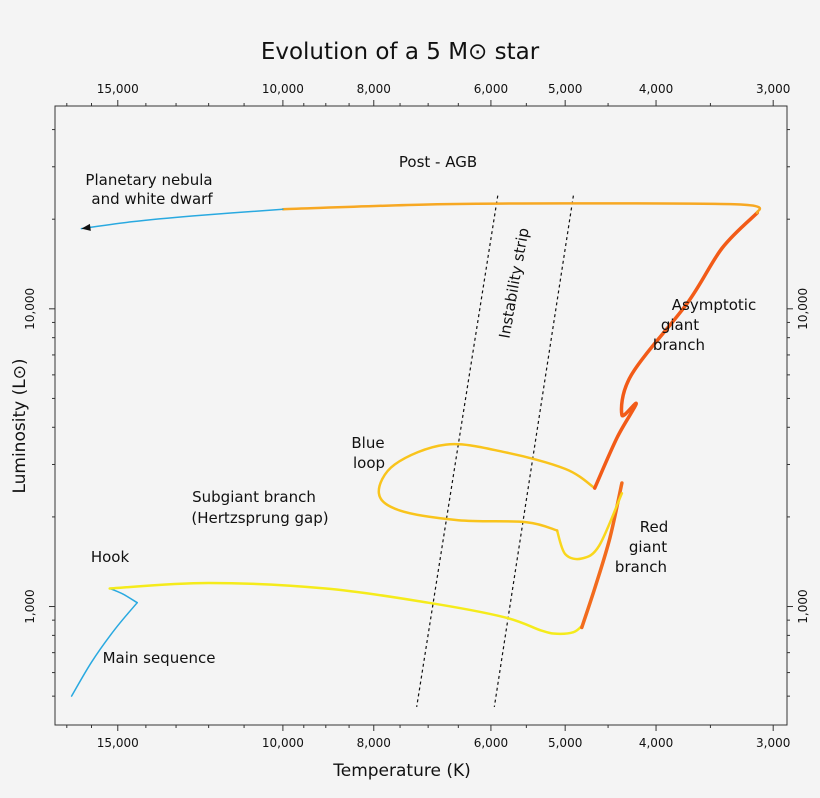 The width and height of the screenshot is (820, 798). Describe the element at coordinates (374, 89) in the screenshot. I see `x-tick-label-top: 8,000` at that location.